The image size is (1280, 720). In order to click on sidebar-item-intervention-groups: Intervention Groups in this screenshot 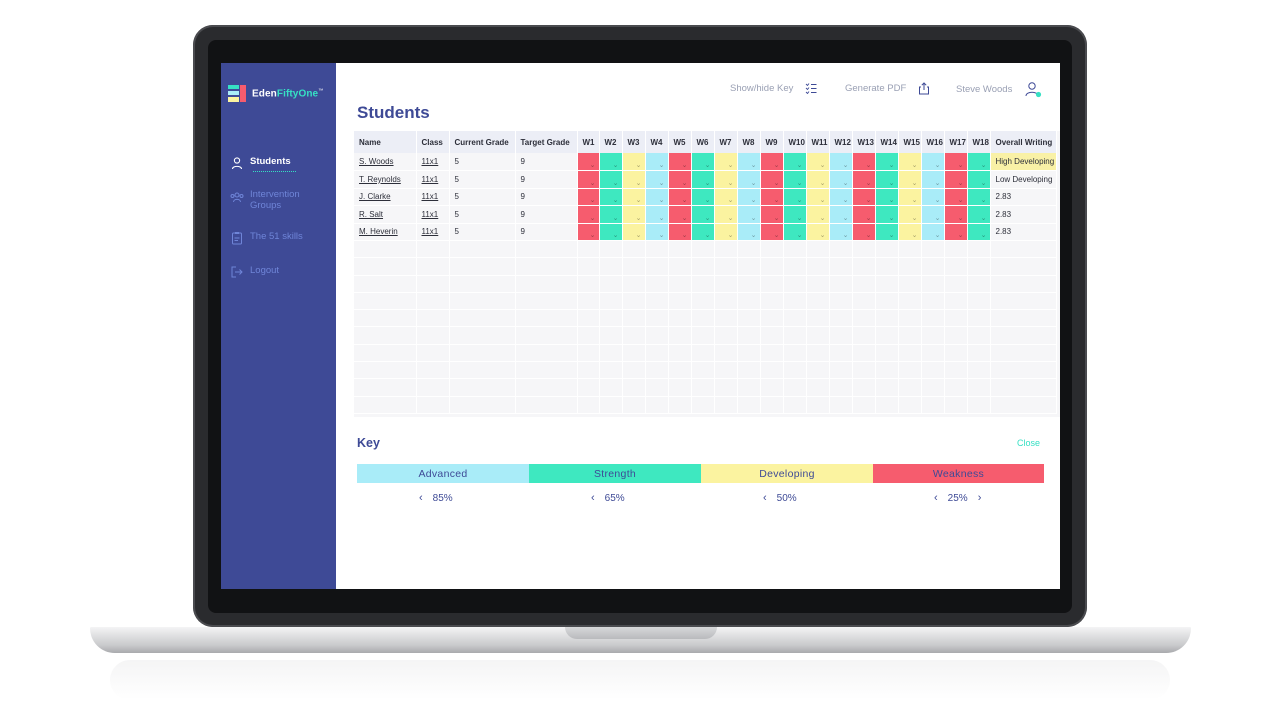, I will do `click(271, 200)`.